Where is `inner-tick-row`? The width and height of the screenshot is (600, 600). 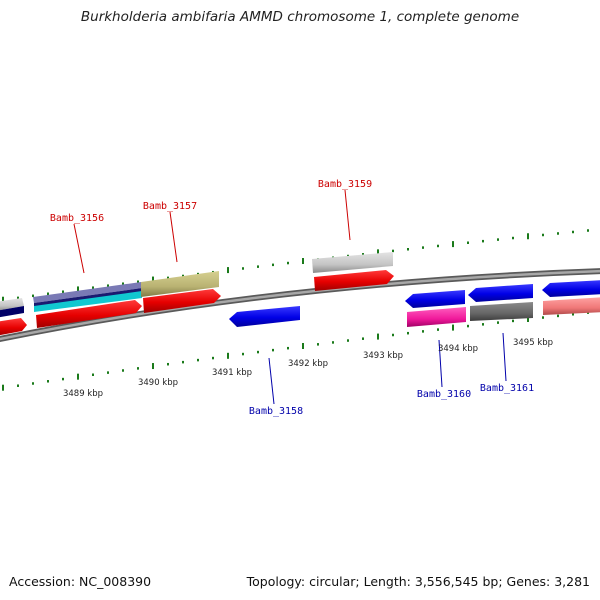
inner-tick-row is located at coordinates (295, 351).